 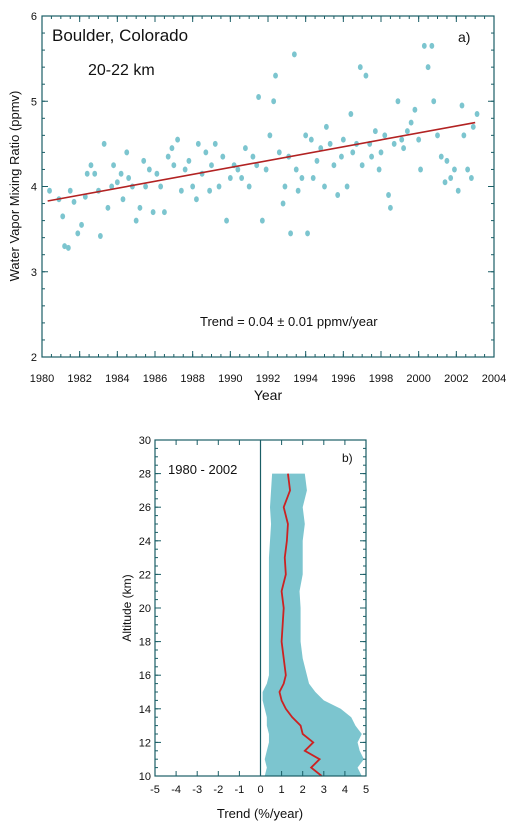 I want to click on y-tick-label: 12, so click(x=145, y=743).